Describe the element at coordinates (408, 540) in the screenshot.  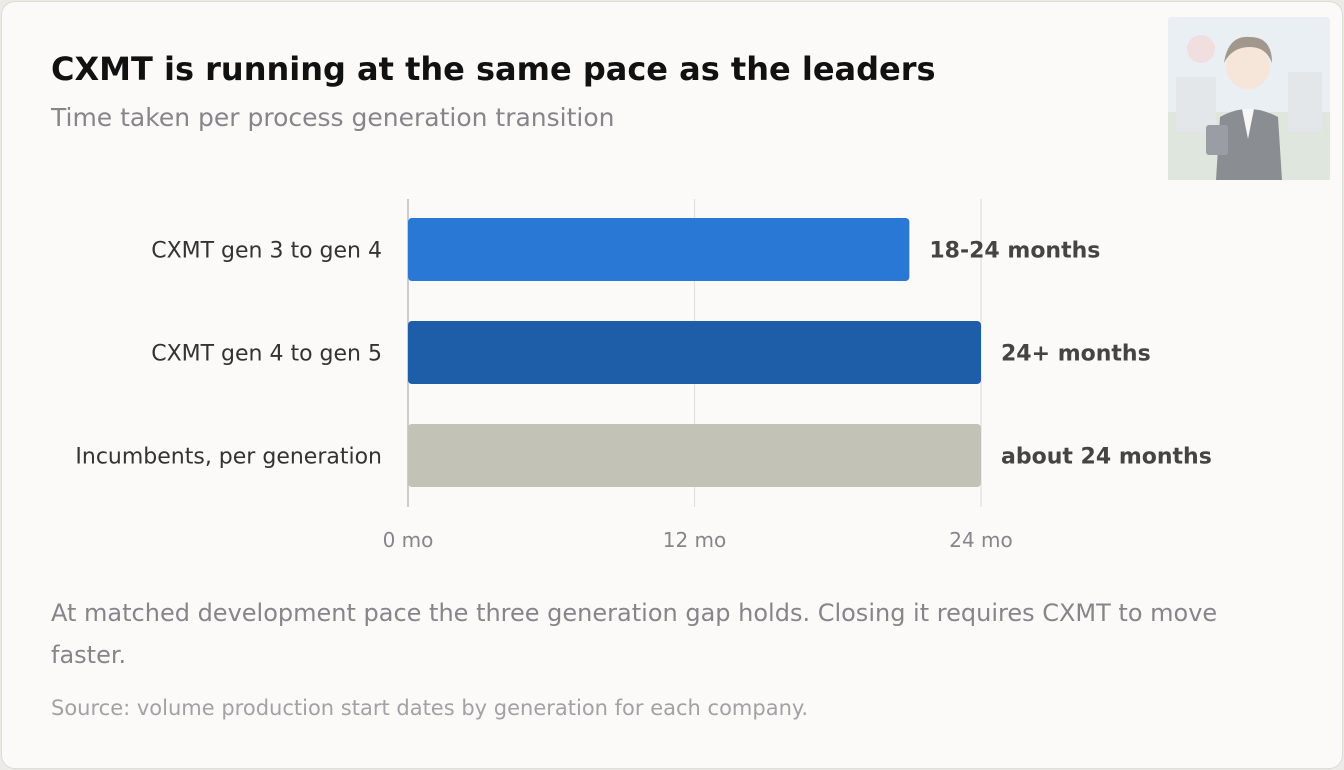
I see `x-tick-label: 0 mo` at that location.